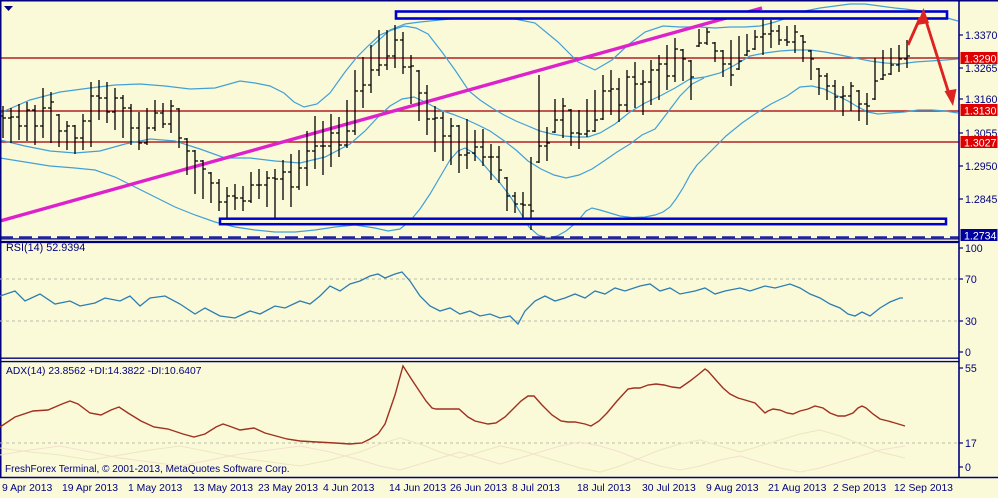 Image resolution: width=998 pixels, height=498 pixels. What do you see at coordinates (859, 488) in the screenshot?
I see `svg-text: 2 Sep 2013` at bounding box center [859, 488].